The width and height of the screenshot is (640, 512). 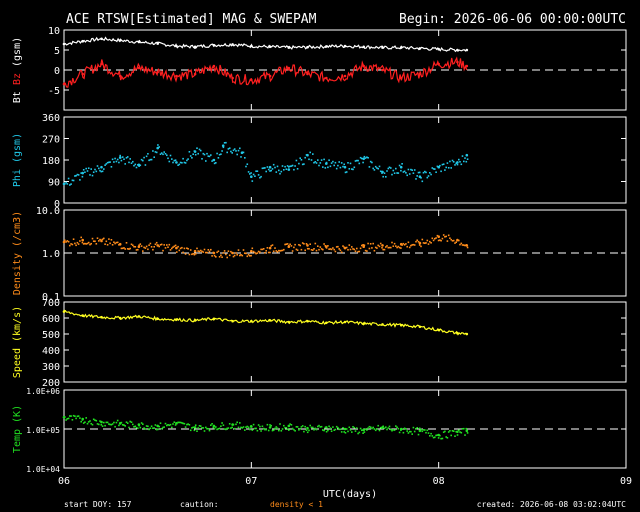 I want to click on y-tick-label: 600, so click(x=51, y=319).